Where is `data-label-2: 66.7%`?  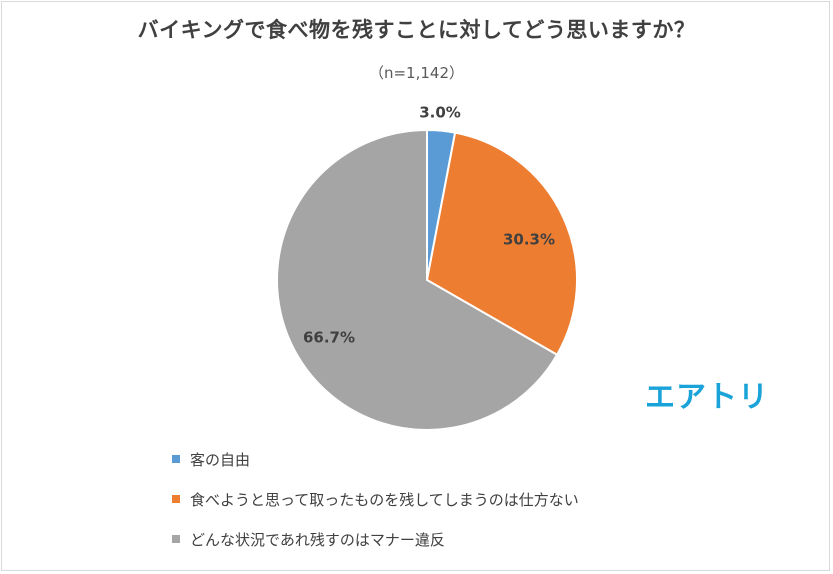 data-label-2: 66.7% is located at coordinates (329, 338).